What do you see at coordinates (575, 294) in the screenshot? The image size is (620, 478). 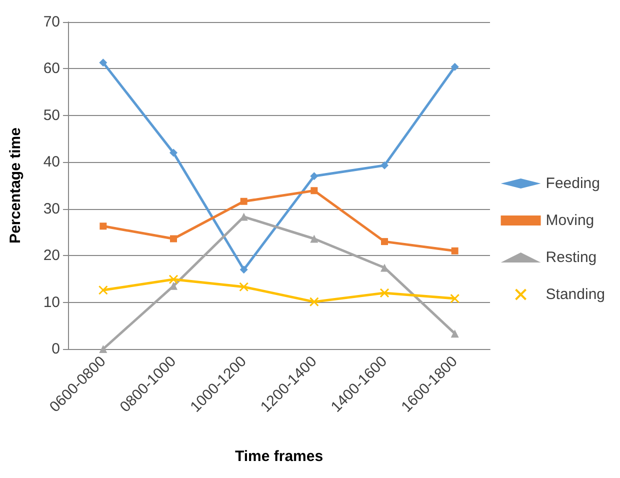 I see `legend-label: Standing` at bounding box center [575, 294].